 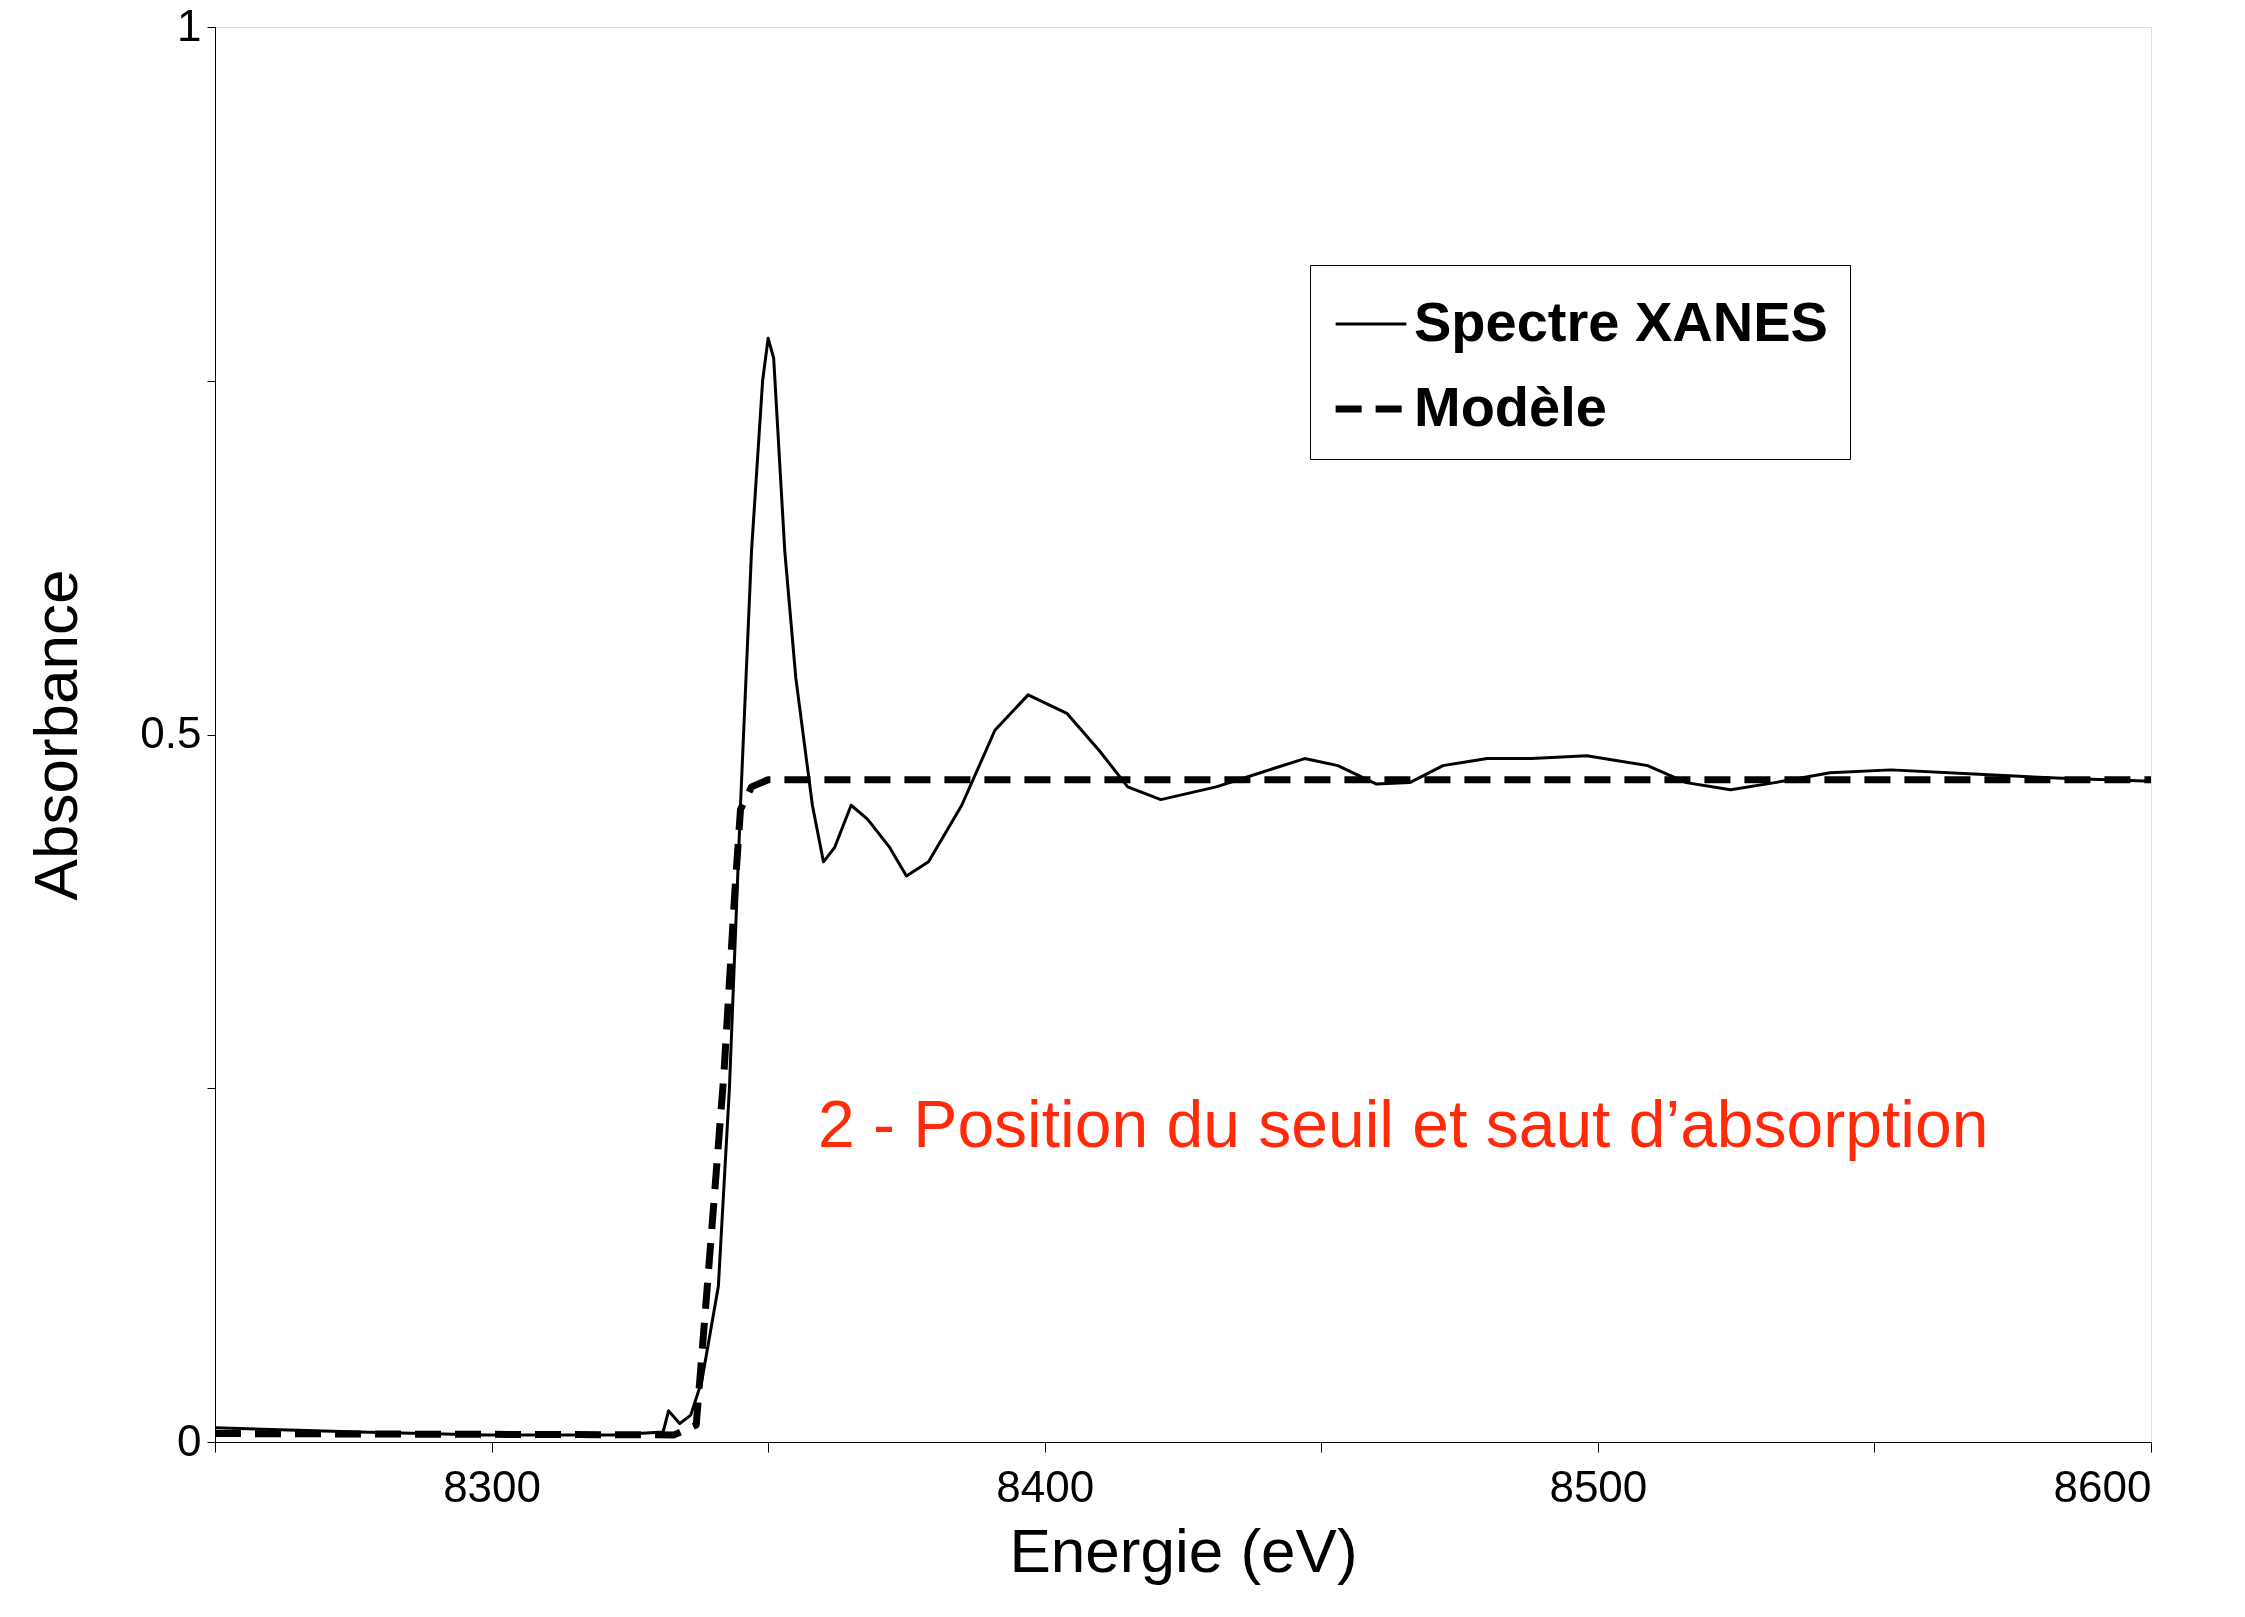 What do you see at coordinates (1598, 1486) in the screenshot?
I see `x-tick-label: 8500` at bounding box center [1598, 1486].